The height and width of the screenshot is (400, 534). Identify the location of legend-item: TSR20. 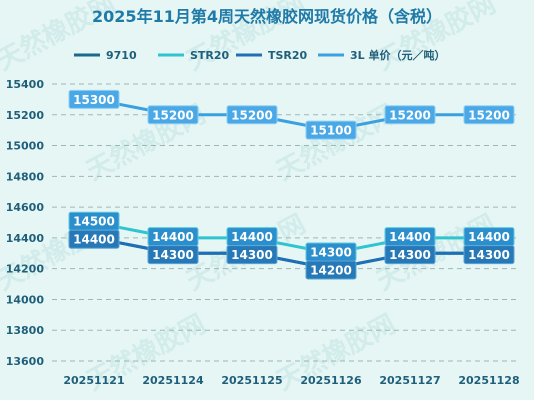
(272, 55).